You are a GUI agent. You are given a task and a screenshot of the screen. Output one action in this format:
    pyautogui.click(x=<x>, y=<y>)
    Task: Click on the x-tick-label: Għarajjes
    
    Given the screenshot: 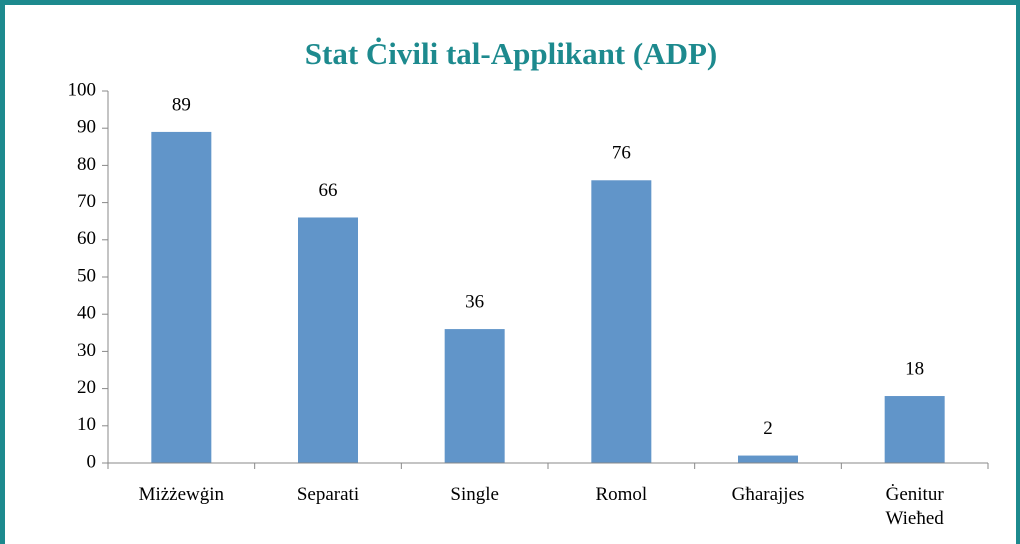 What is the action you would take?
    pyautogui.click(x=768, y=494)
    